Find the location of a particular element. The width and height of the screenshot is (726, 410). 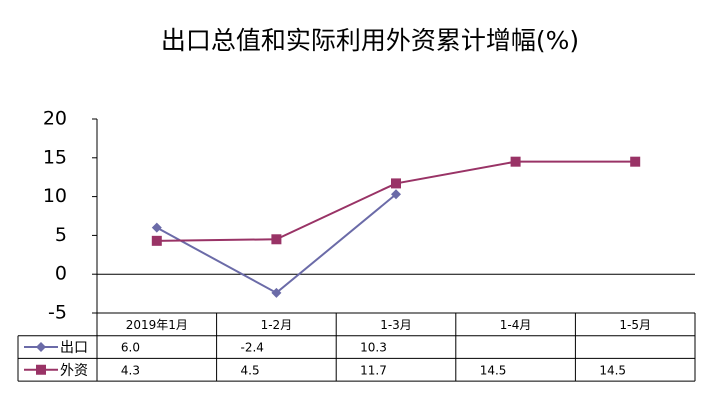

y-tick-label: 15 is located at coordinates (55, 157).